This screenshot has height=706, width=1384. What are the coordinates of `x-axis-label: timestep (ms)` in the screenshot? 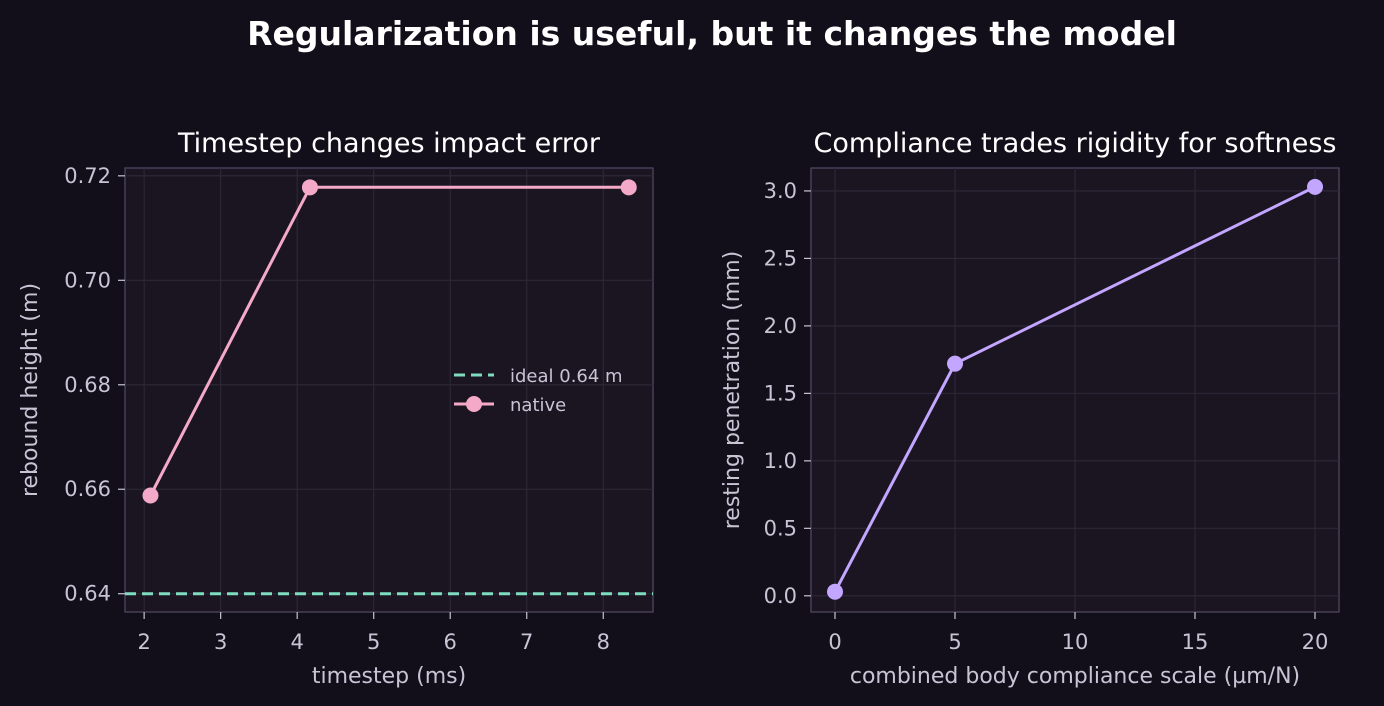 It's located at (389, 676).